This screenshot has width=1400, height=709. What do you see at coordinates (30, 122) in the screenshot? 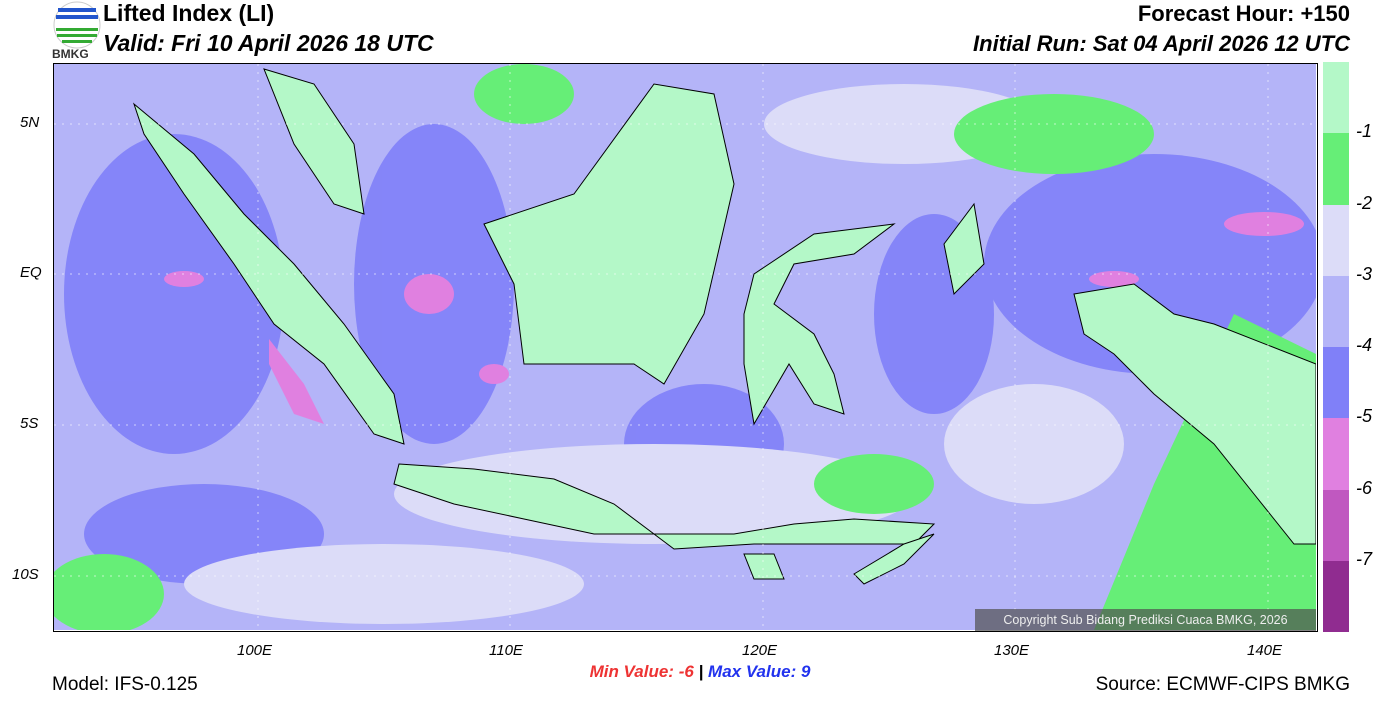
I see `lat-label: 5N` at bounding box center [30, 122].